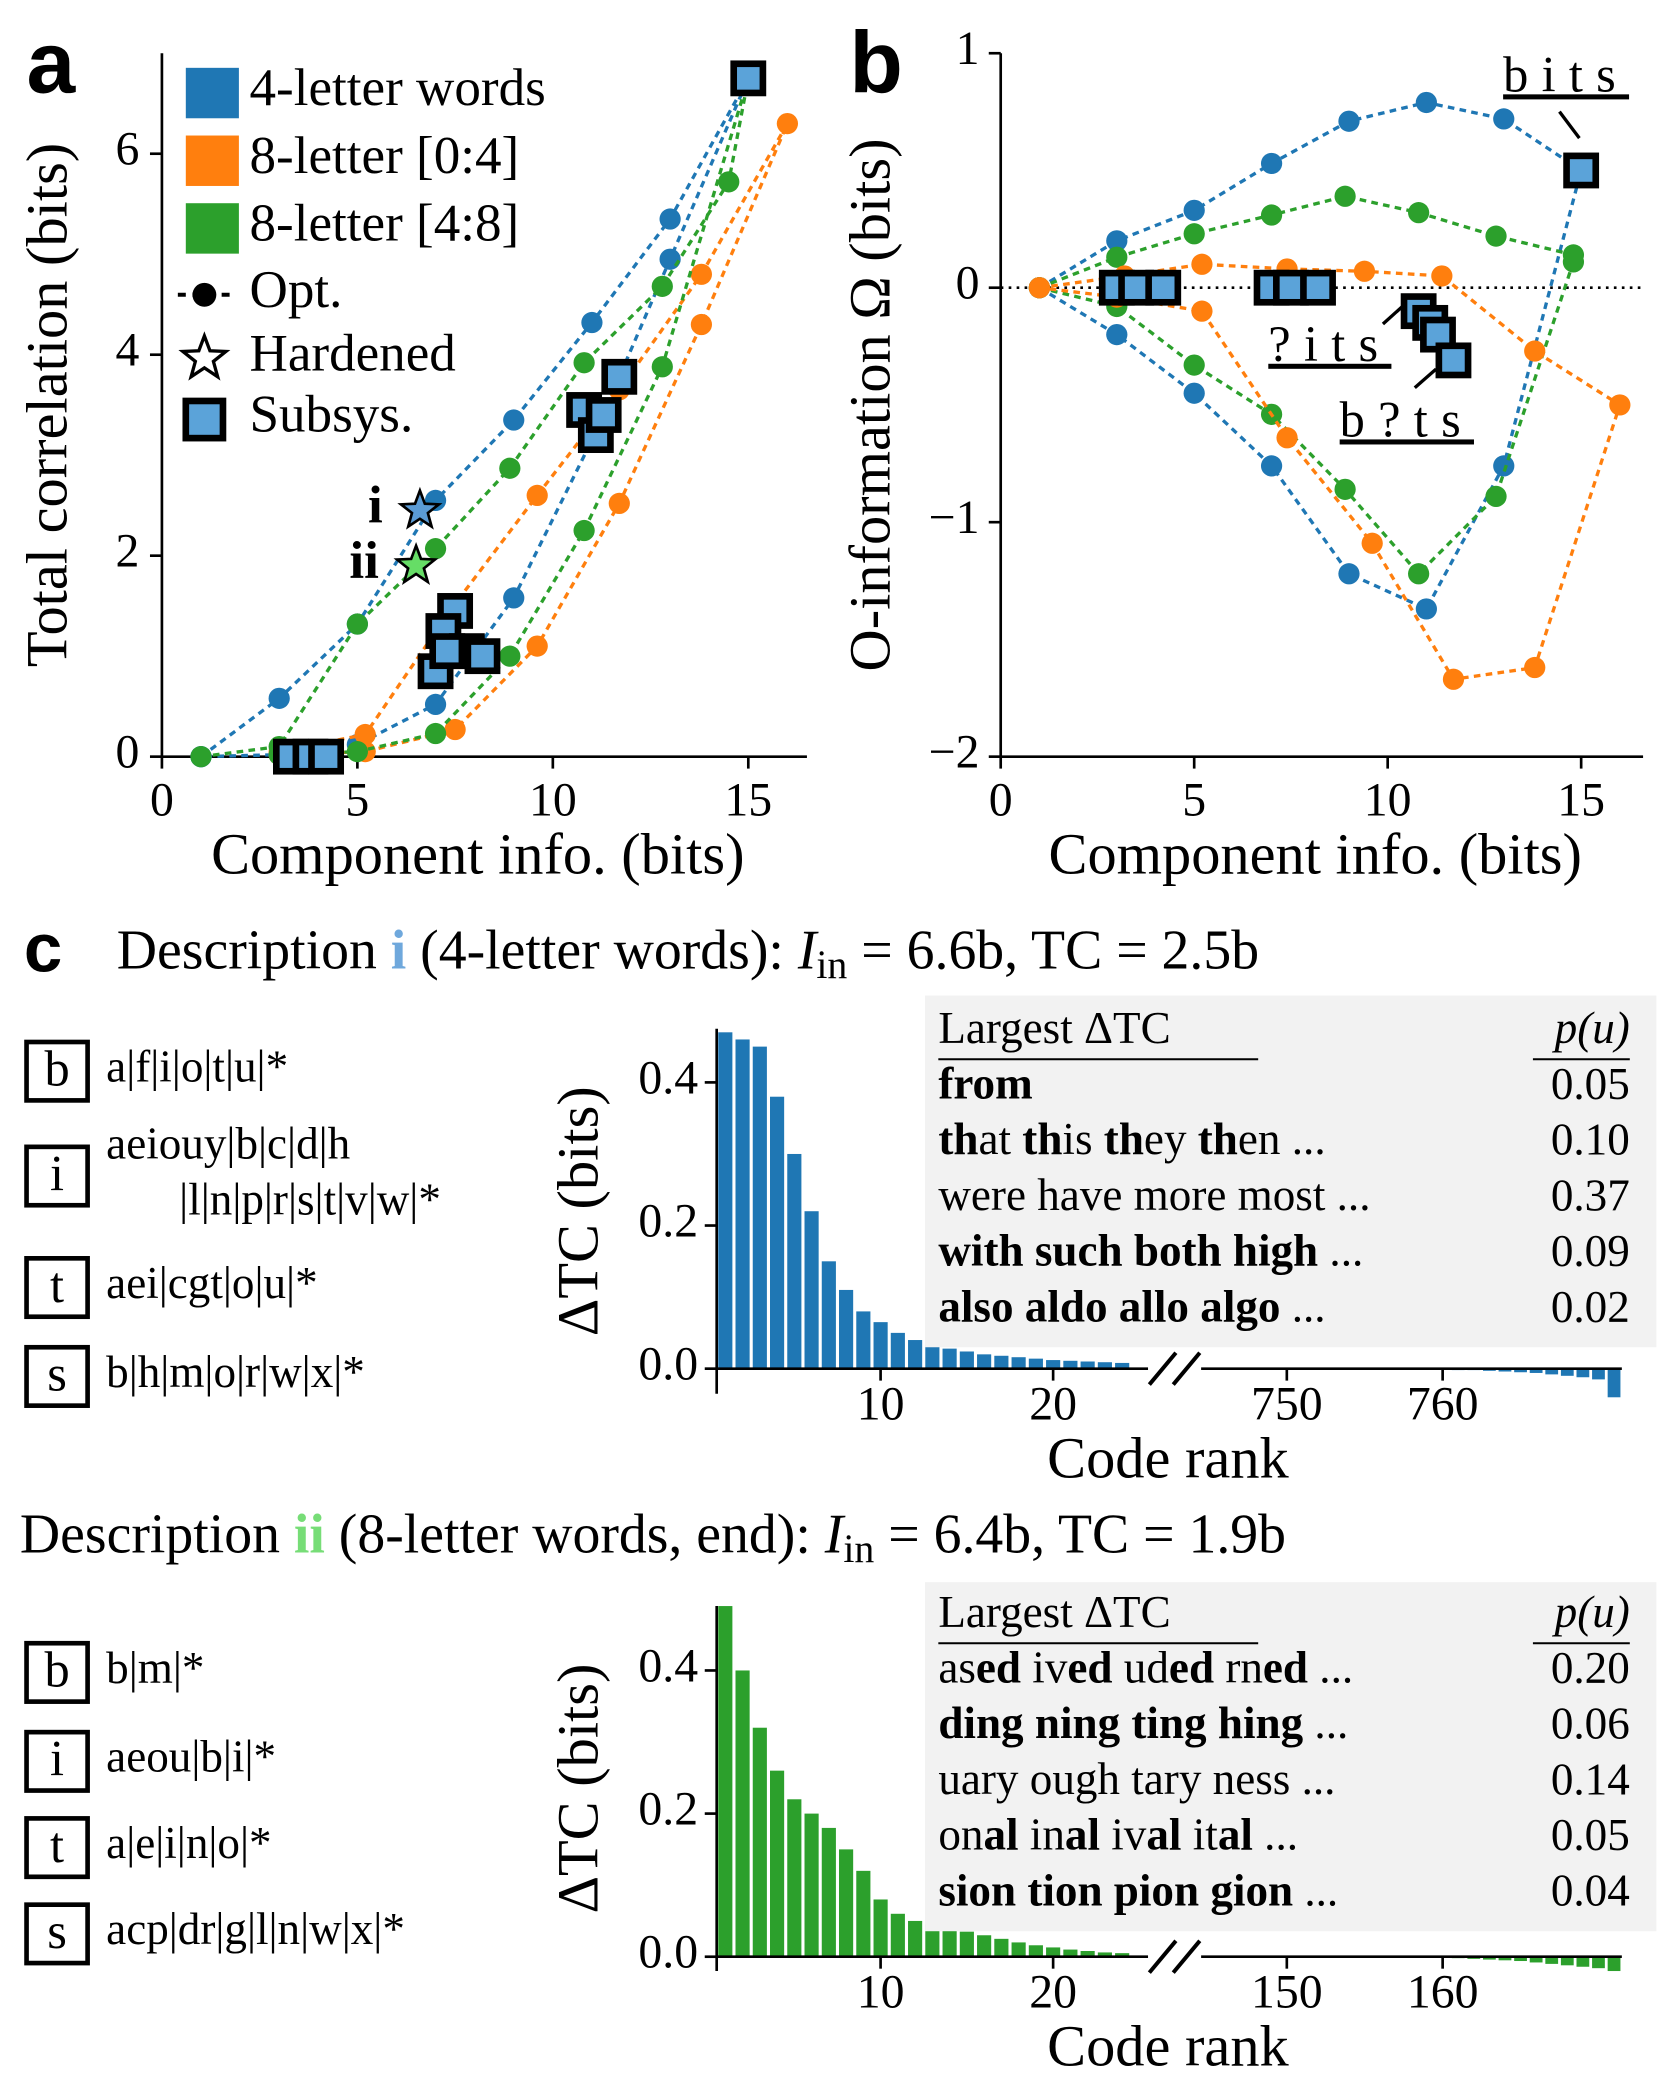  What do you see at coordinates (188, 1843) in the screenshot?
I see `code-text: a|e|i|n|o|*` at bounding box center [188, 1843].